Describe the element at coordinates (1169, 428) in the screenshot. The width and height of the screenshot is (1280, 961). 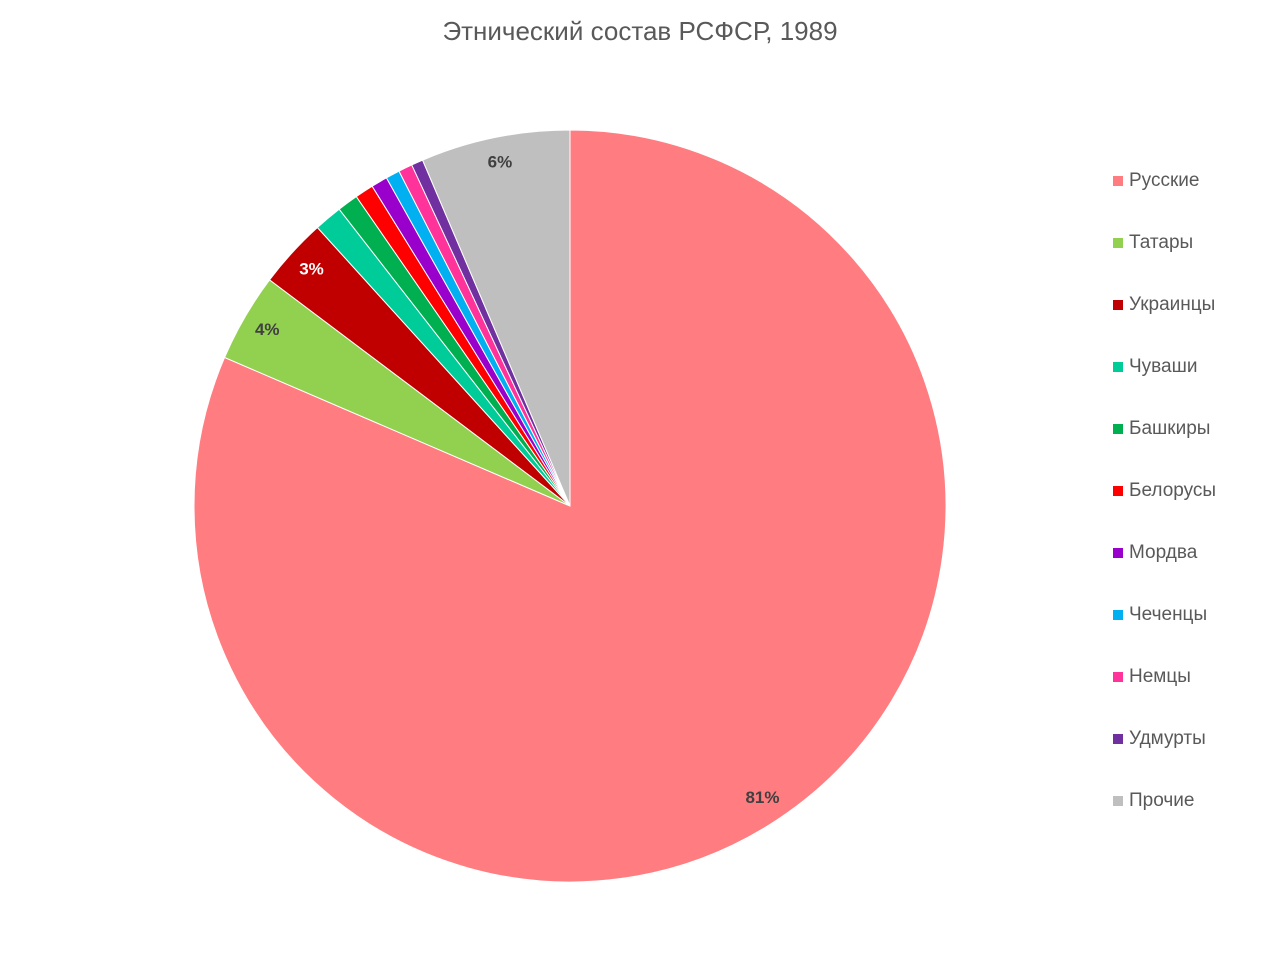
I see `legend-label: Башкиры` at that location.